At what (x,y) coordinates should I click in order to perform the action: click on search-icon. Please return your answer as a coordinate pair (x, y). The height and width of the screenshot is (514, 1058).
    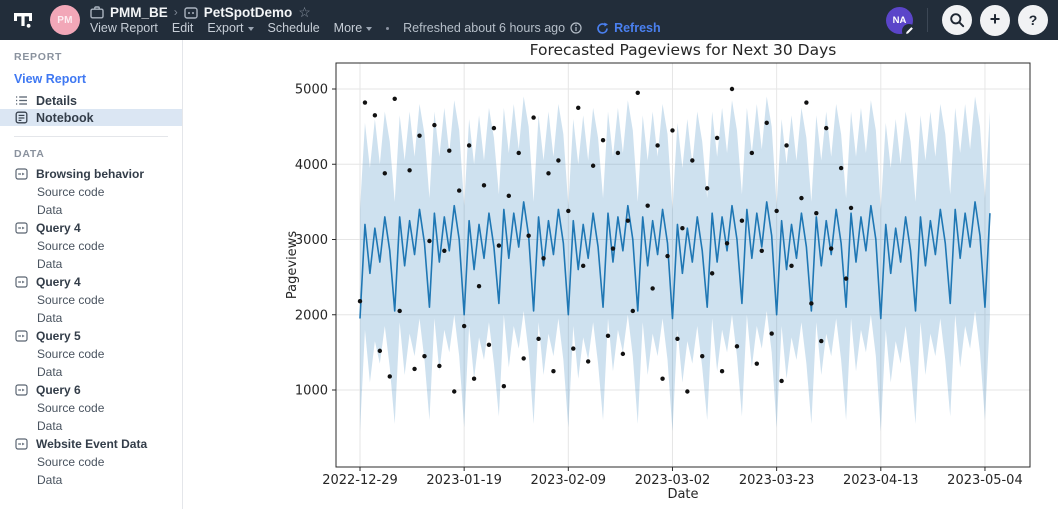
    Looking at the image, I should click on (957, 20).